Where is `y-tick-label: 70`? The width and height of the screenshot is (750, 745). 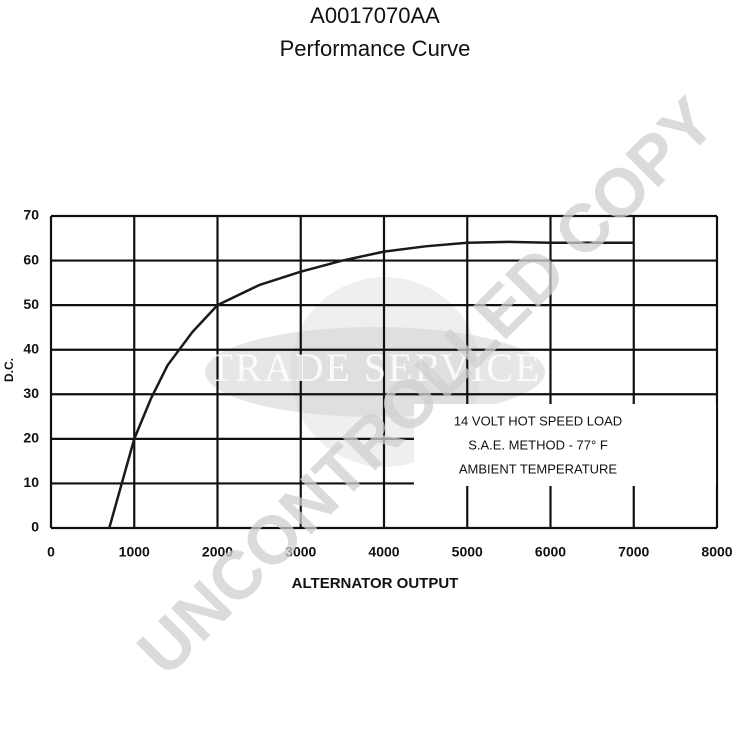 y-tick-label: 70 is located at coordinates (31, 215).